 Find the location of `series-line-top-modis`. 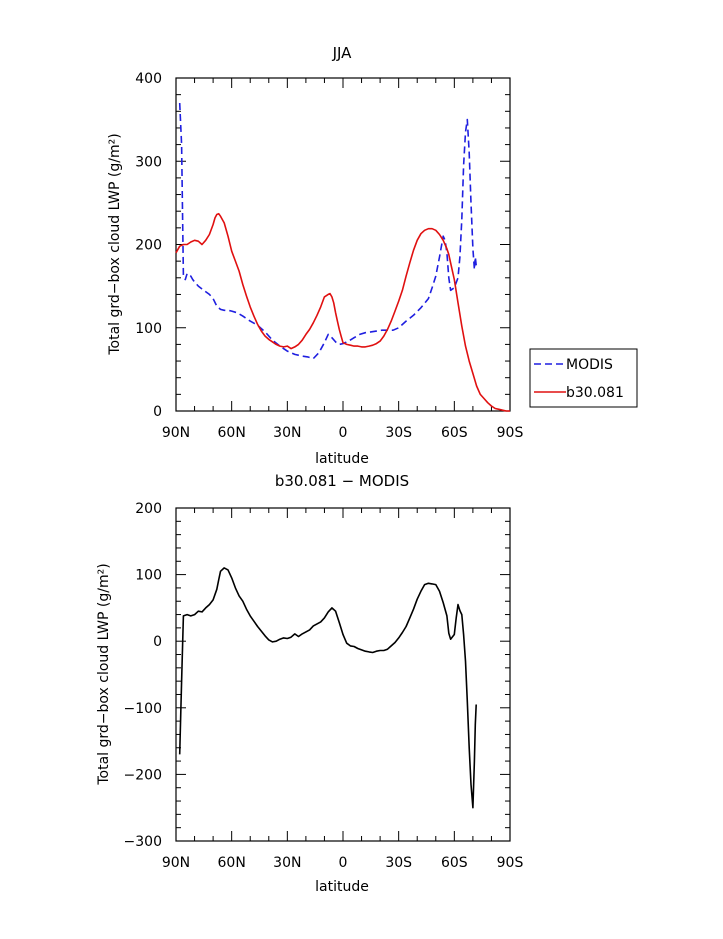

series-line-top-modis is located at coordinates (327, 231).